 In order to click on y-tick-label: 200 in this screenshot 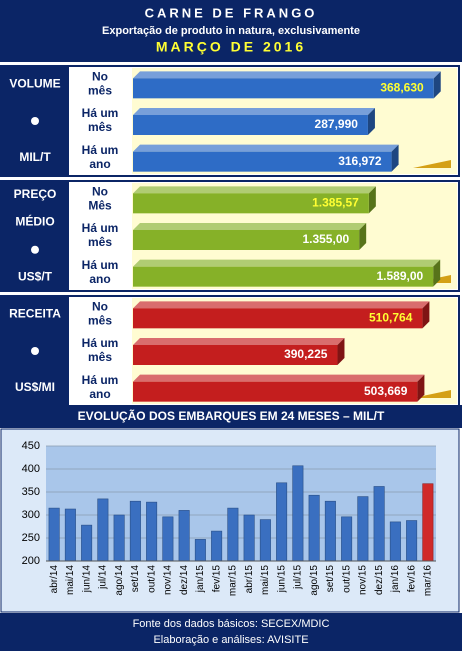, I will do `click(31, 561)`.